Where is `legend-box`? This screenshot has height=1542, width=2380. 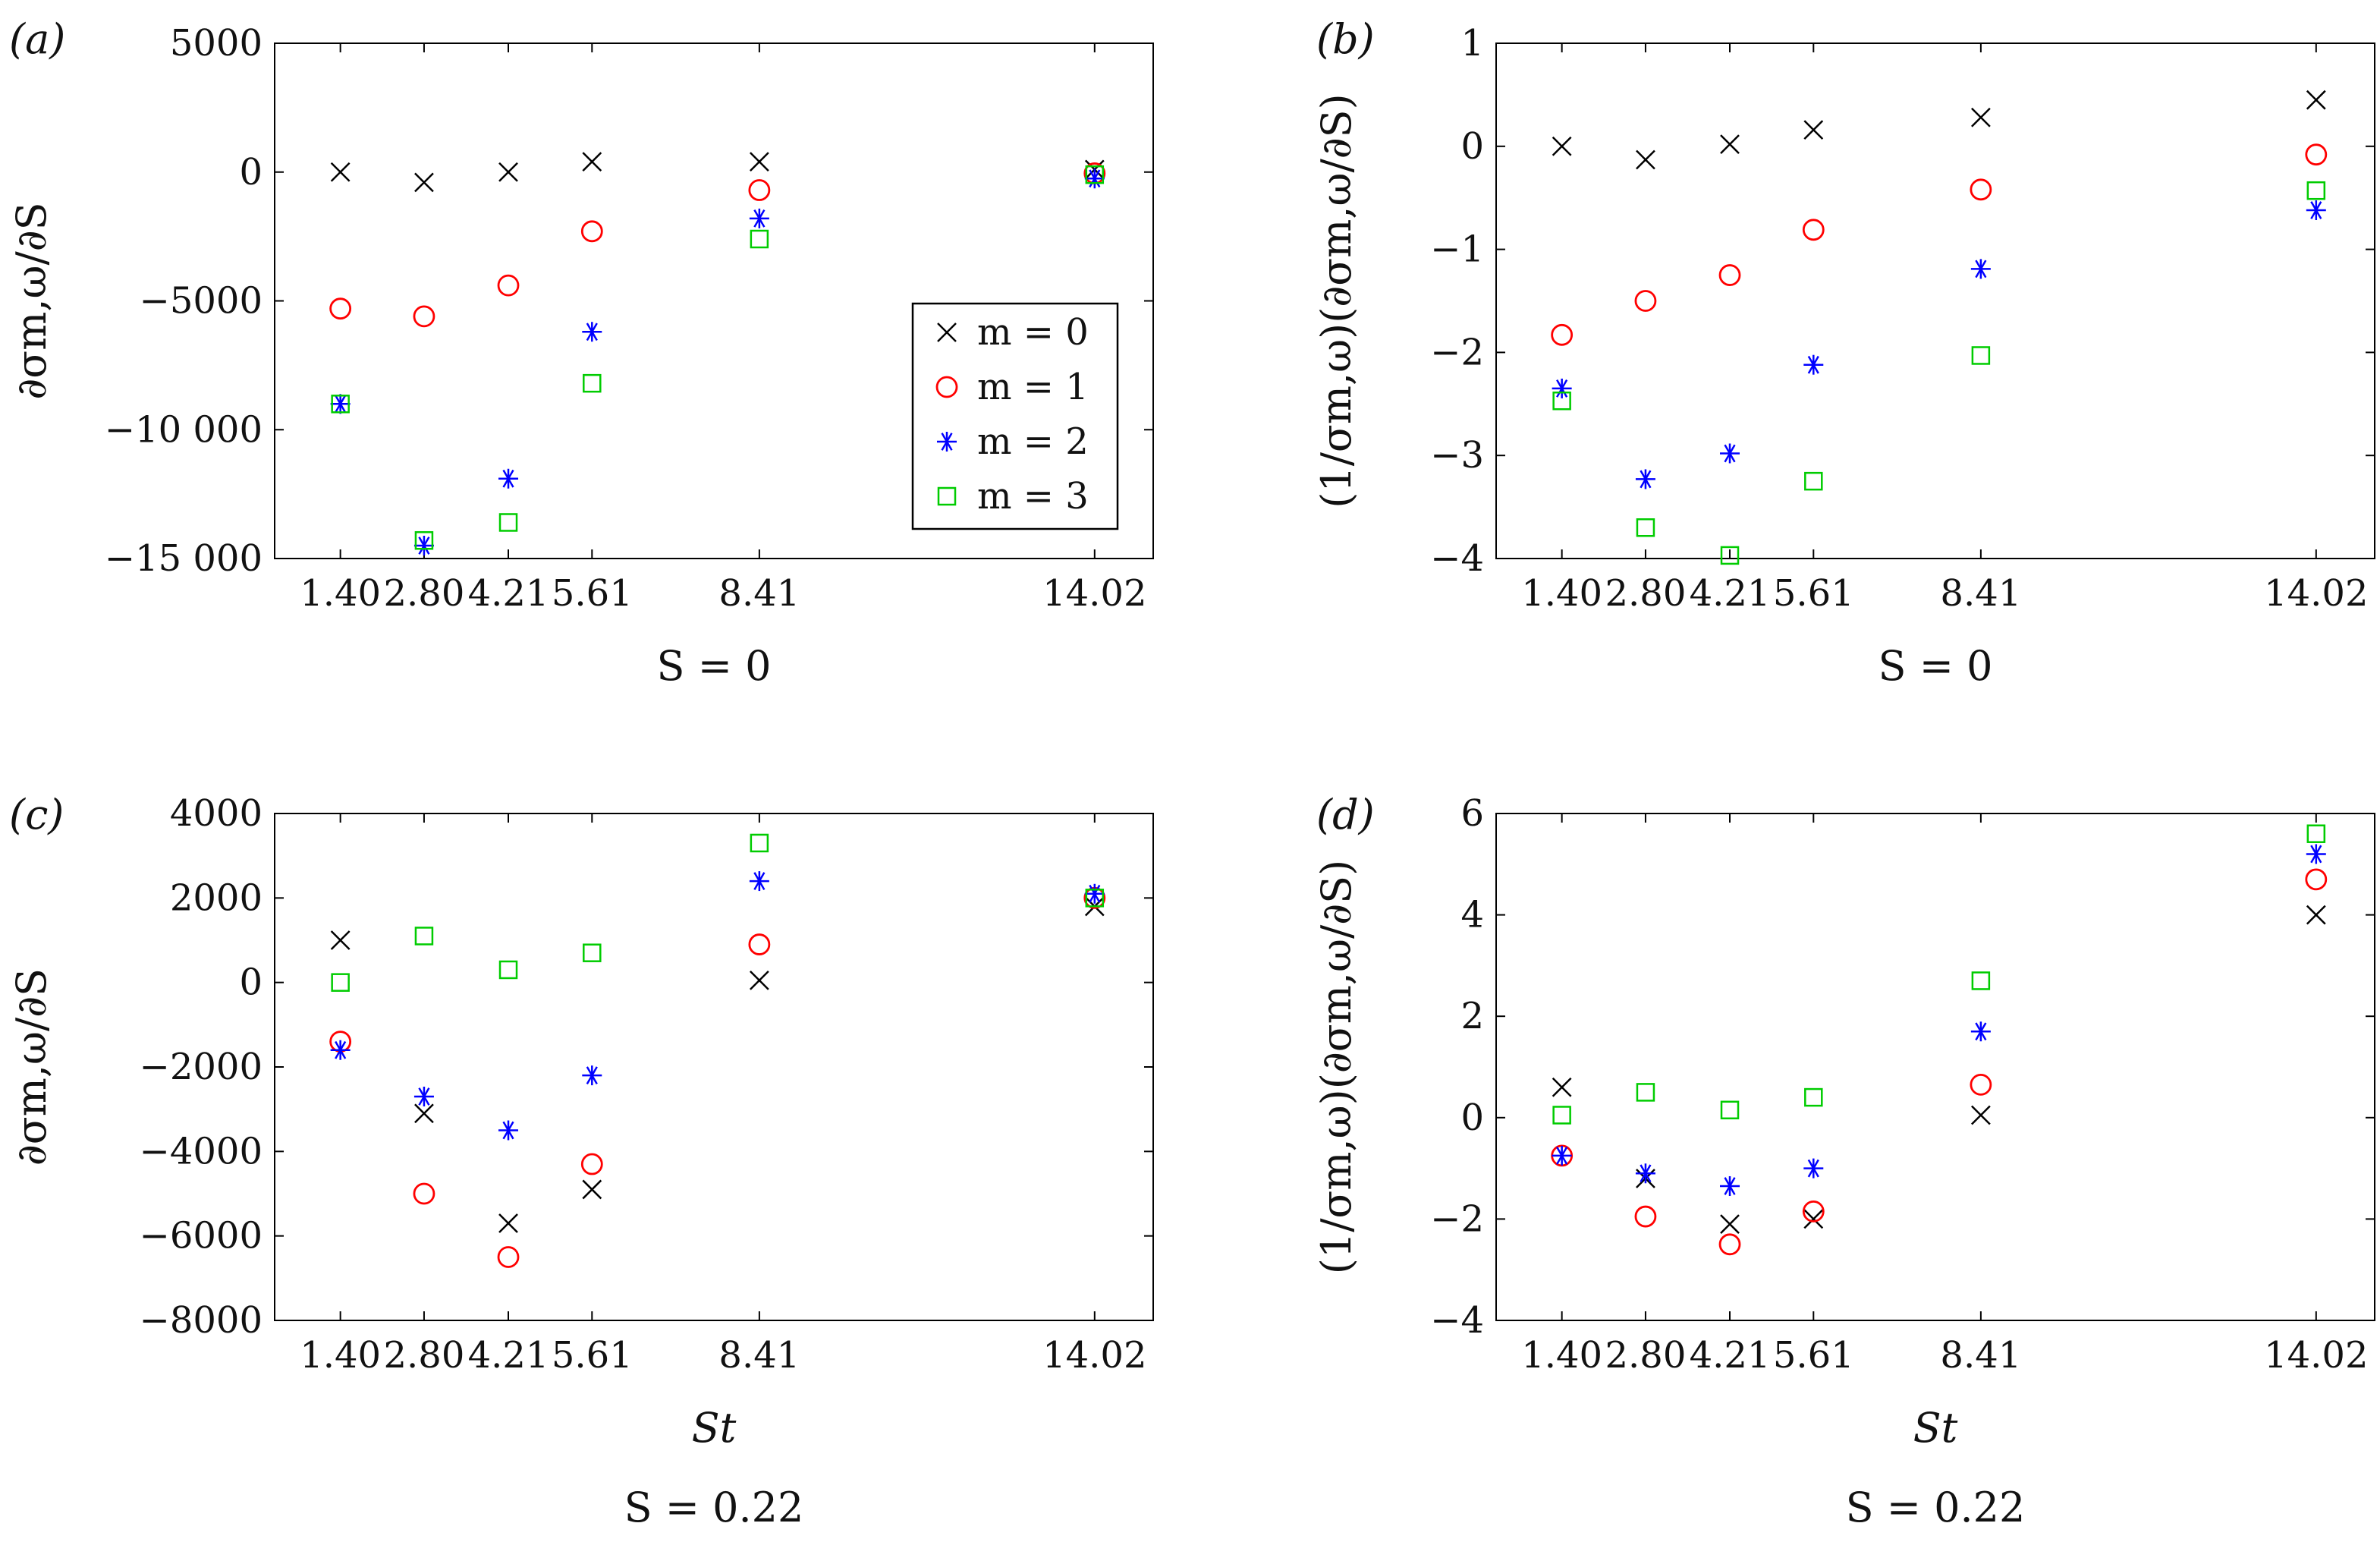 legend-box is located at coordinates (1015, 416).